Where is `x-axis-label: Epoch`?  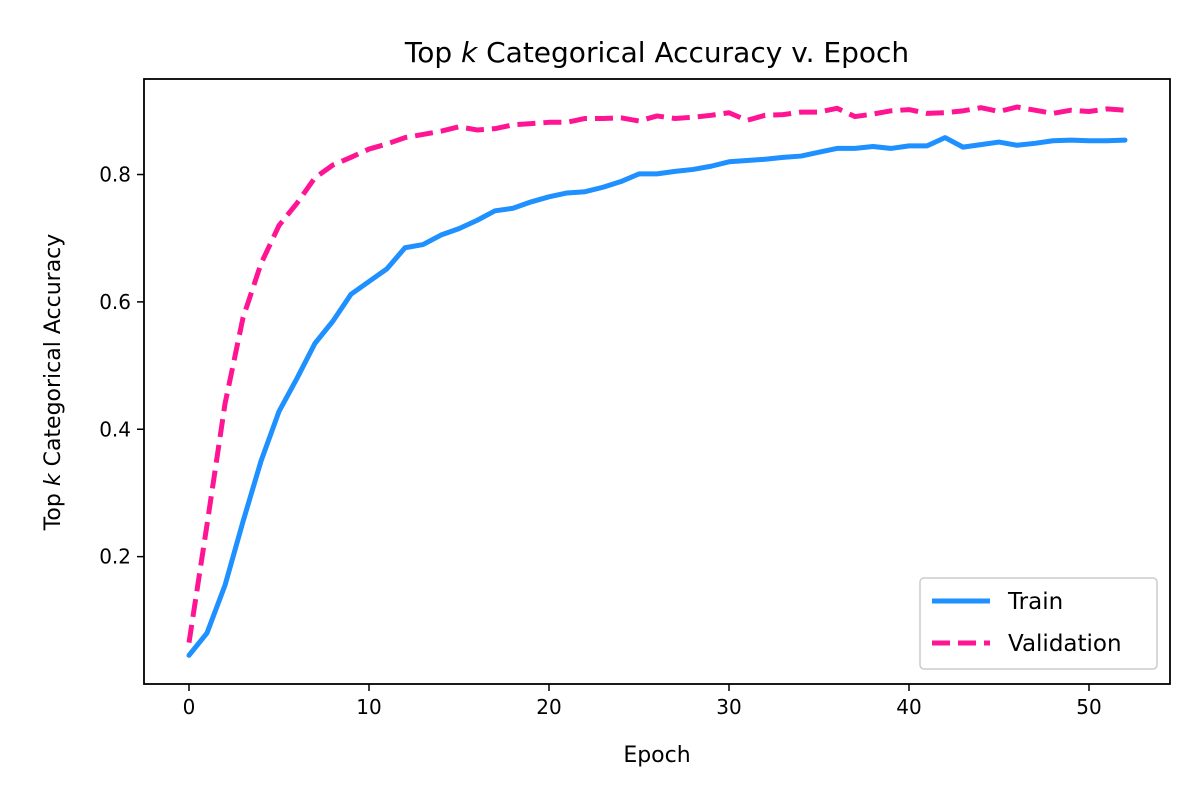
x-axis-label: Epoch is located at coordinates (656, 755).